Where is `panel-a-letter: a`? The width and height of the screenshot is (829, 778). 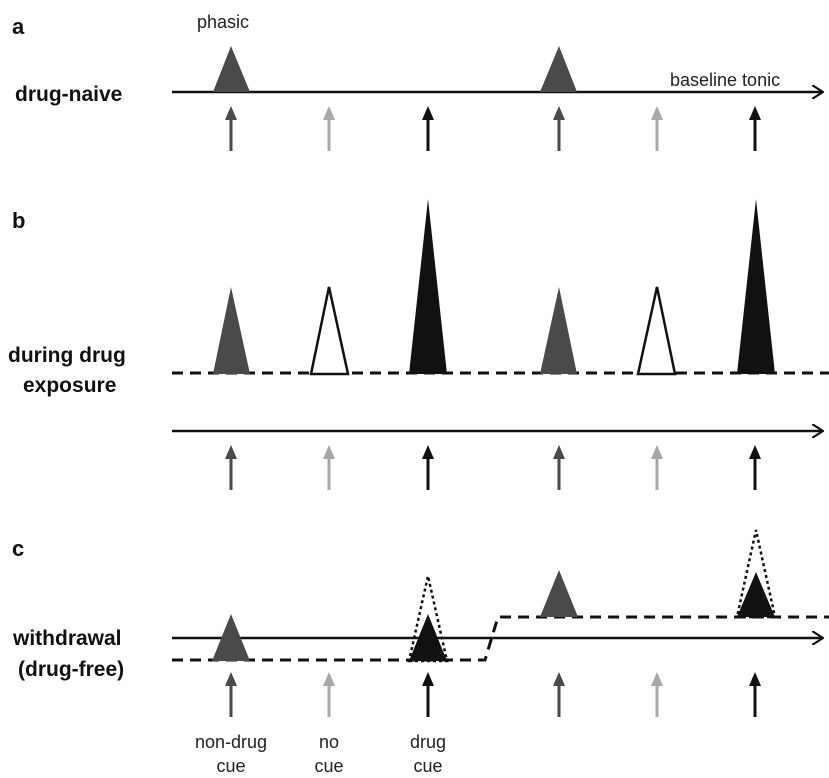
panel-a-letter: a is located at coordinates (18, 26).